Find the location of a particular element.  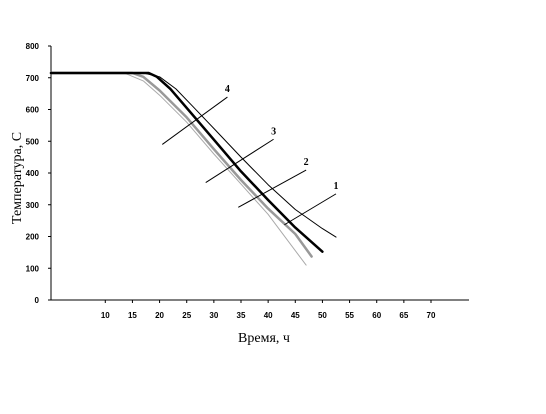

x-tick-label: 70 is located at coordinates (431, 315).